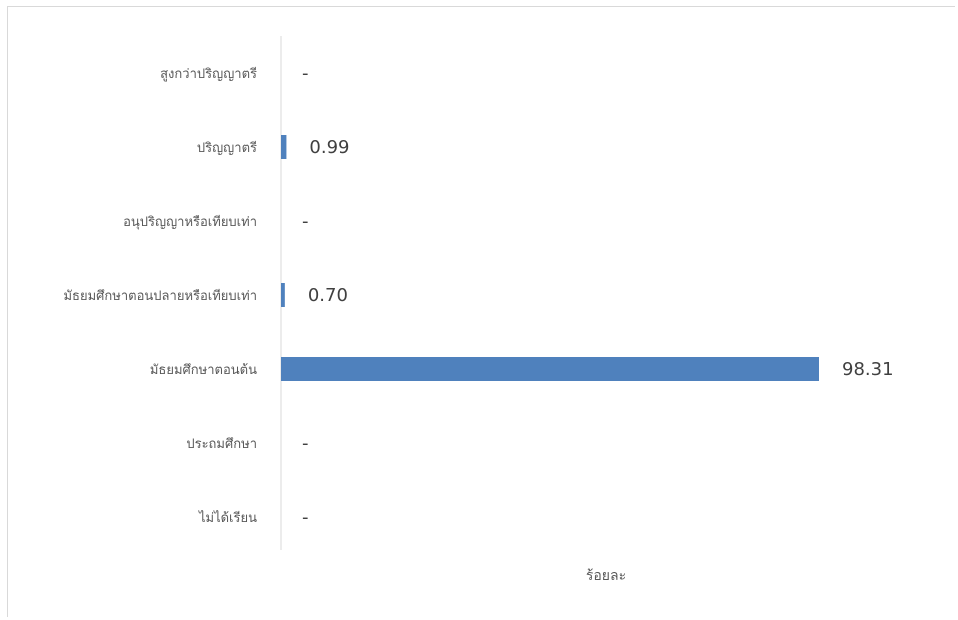 This screenshot has width=958, height=620. What do you see at coordinates (868, 369) in the screenshot?
I see `value-label: 98.31` at bounding box center [868, 369].